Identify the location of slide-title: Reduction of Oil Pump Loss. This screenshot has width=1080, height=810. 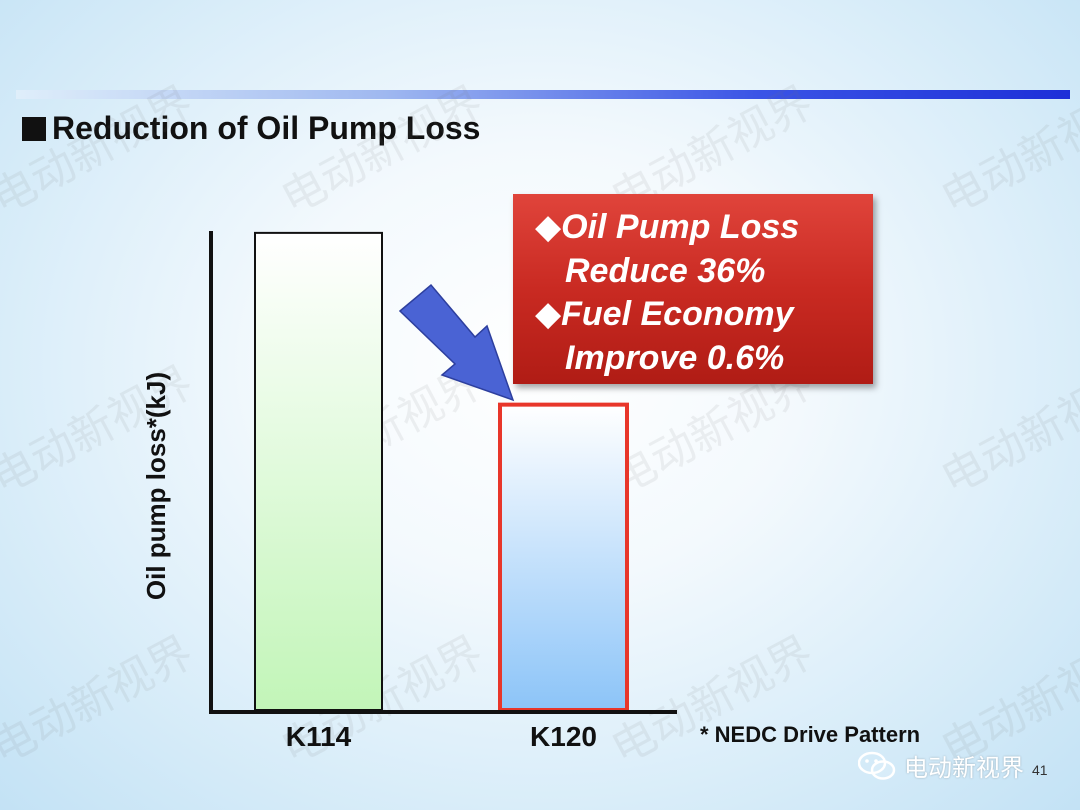
(251, 128).